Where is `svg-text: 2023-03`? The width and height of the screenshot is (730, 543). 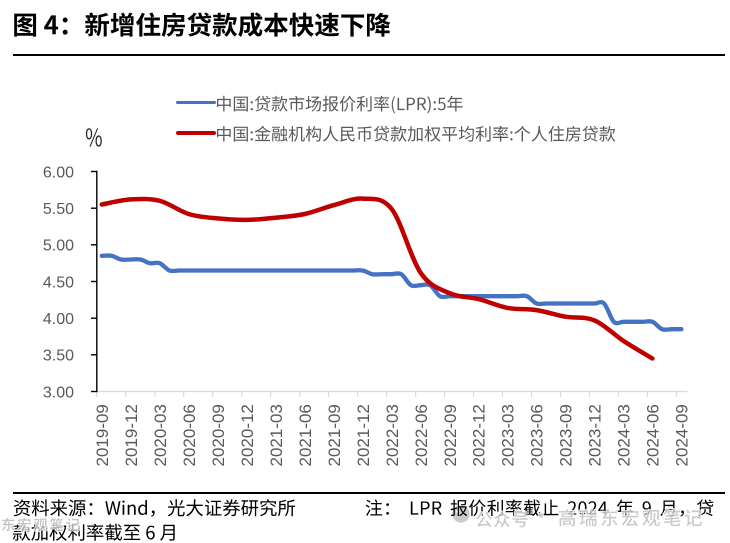
svg-text: 2023-03 is located at coordinates (508, 435).